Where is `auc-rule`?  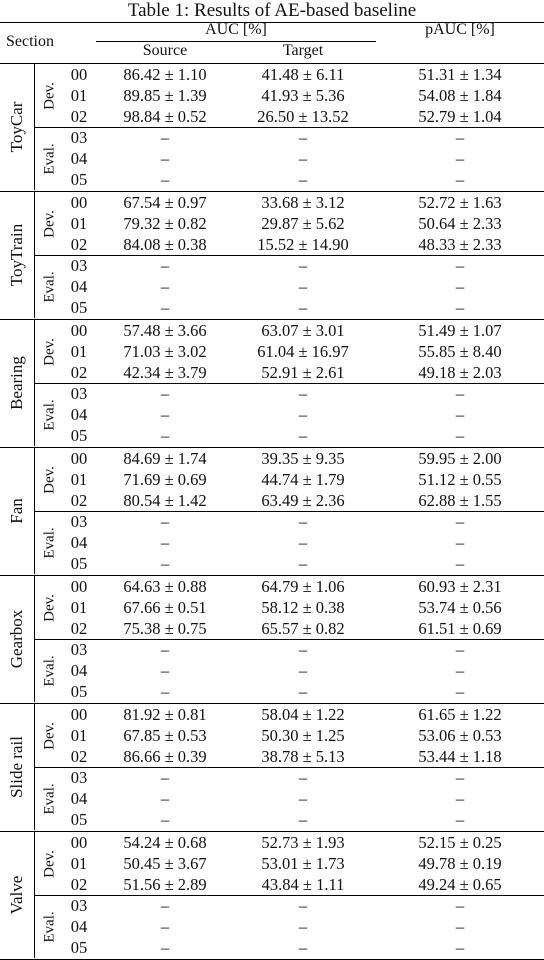 auc-rule is located at coordinates (236, 41).